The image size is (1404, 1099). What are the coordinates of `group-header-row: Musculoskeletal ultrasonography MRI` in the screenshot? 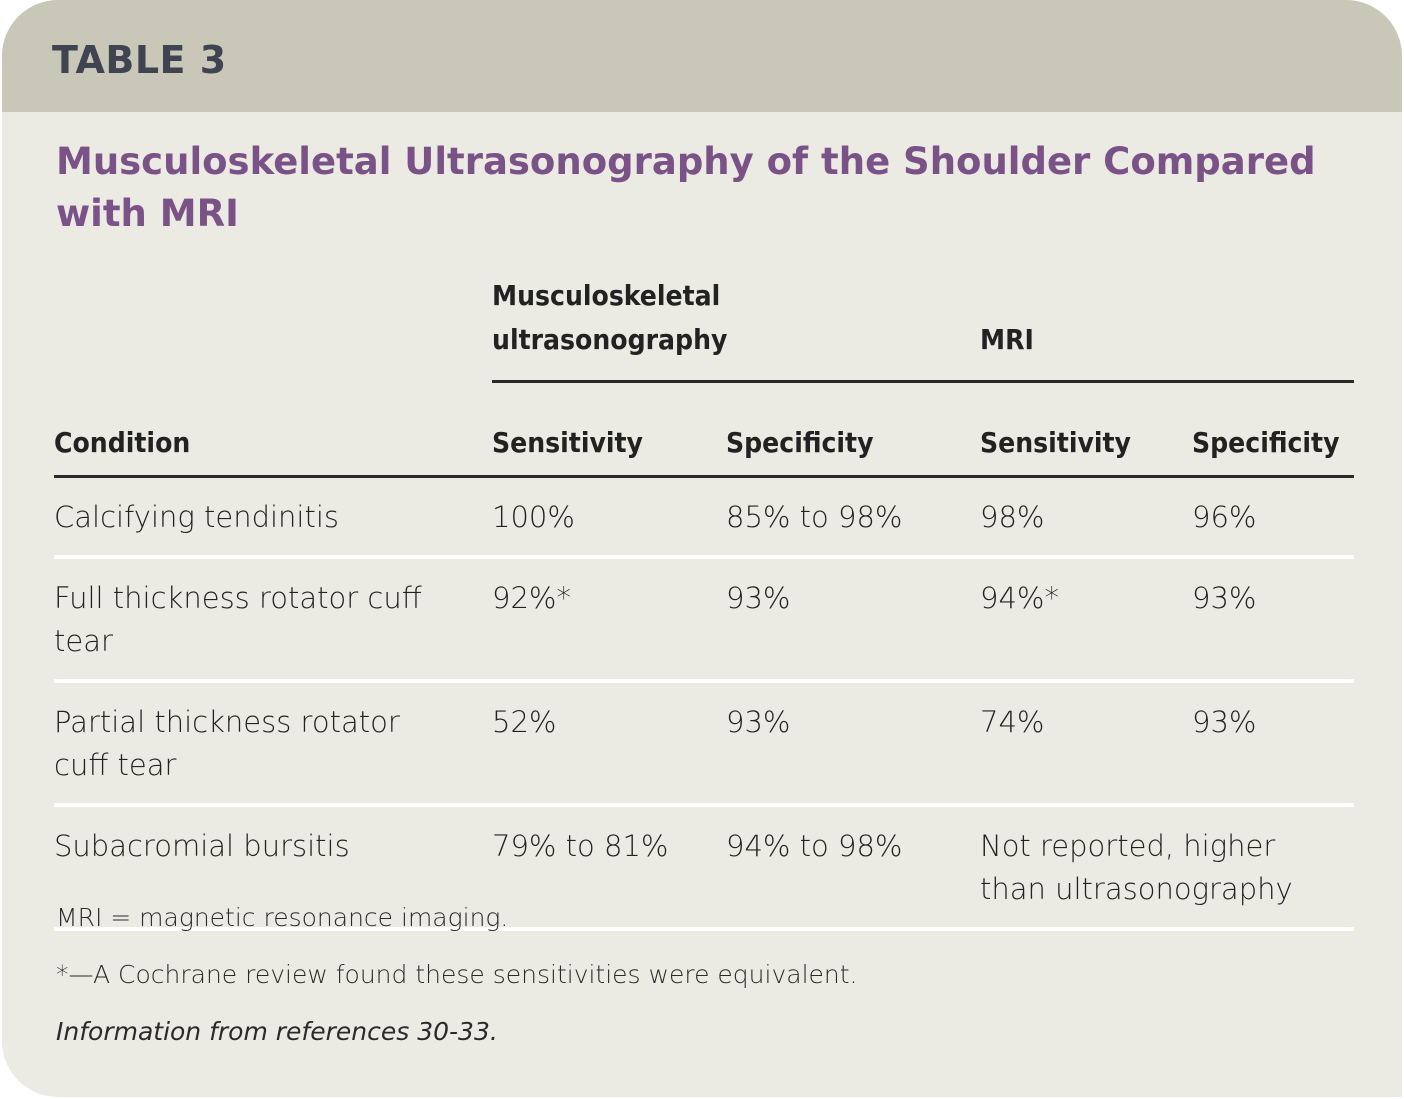 It's located at (704, 320).